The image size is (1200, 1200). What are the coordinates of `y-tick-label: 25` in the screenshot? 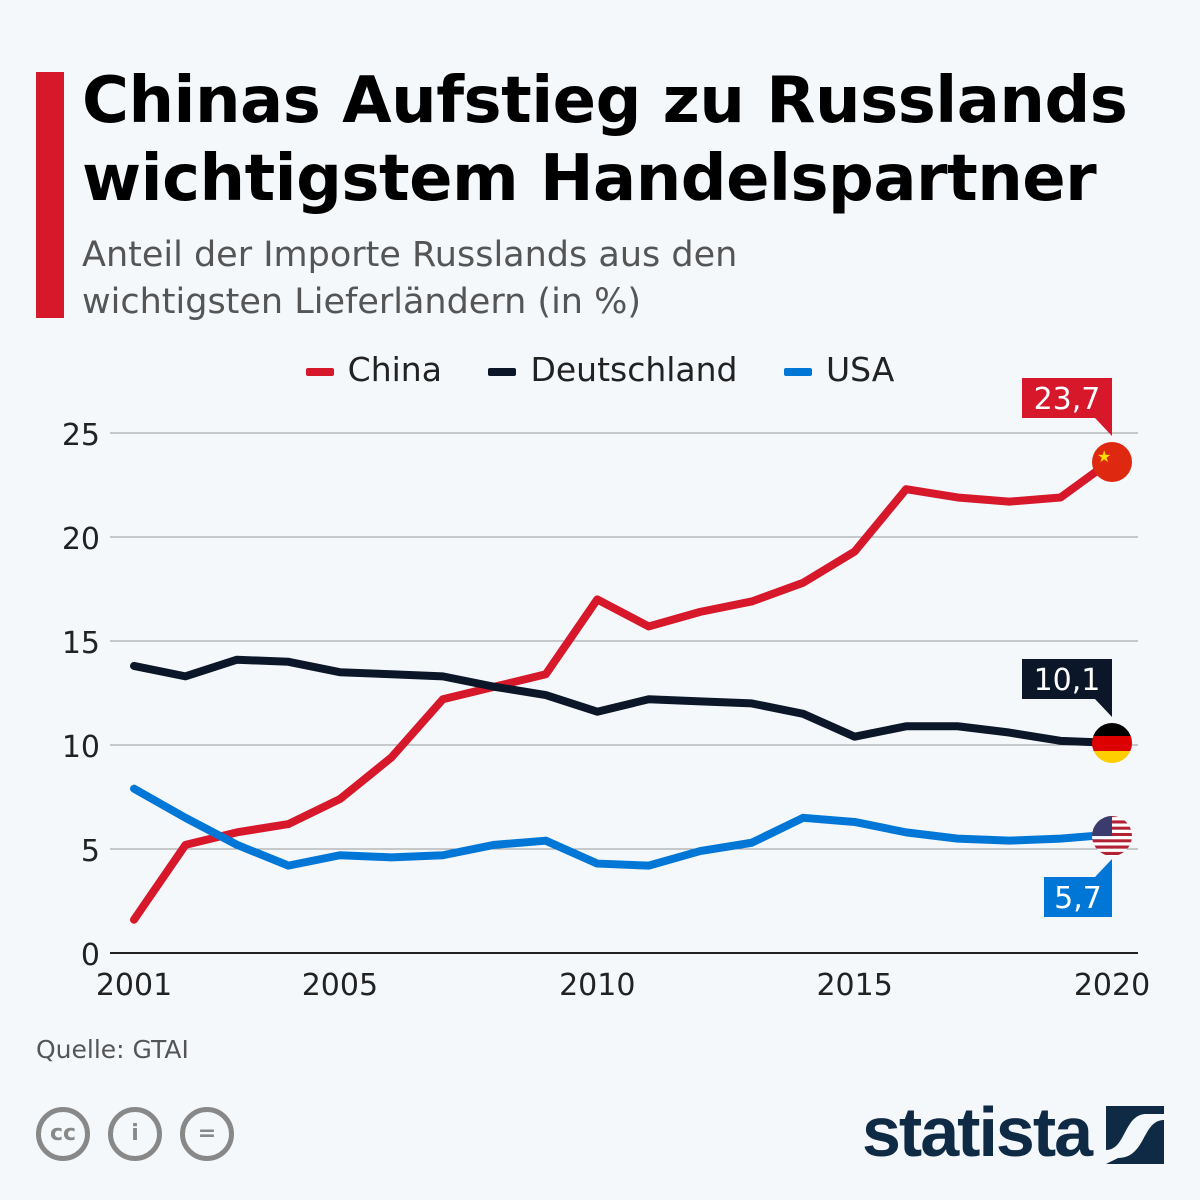 It's located at (81, 435).